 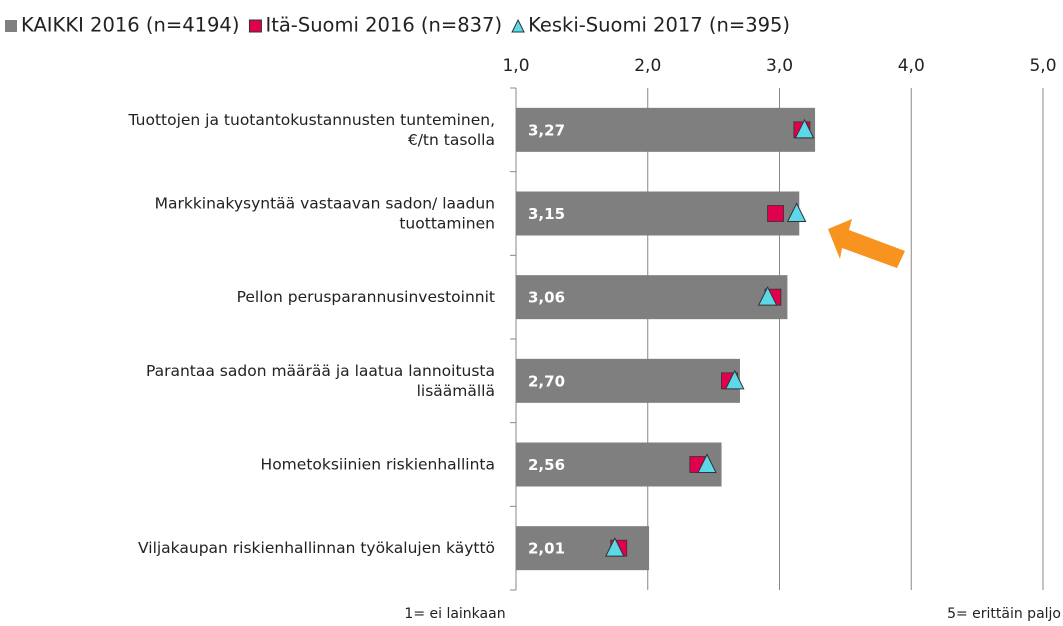 I want to click on category-label: Pellon perusparannusinvestoinnit, so click(x=366, y=297).